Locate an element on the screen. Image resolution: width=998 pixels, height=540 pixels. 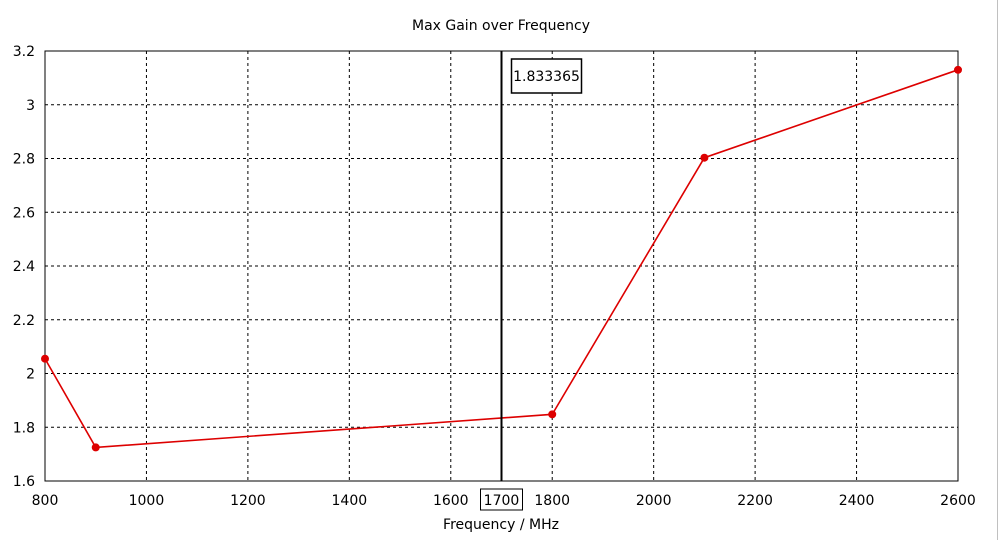
y-tick-label: 3.2 is located at coordinates (24, 52).